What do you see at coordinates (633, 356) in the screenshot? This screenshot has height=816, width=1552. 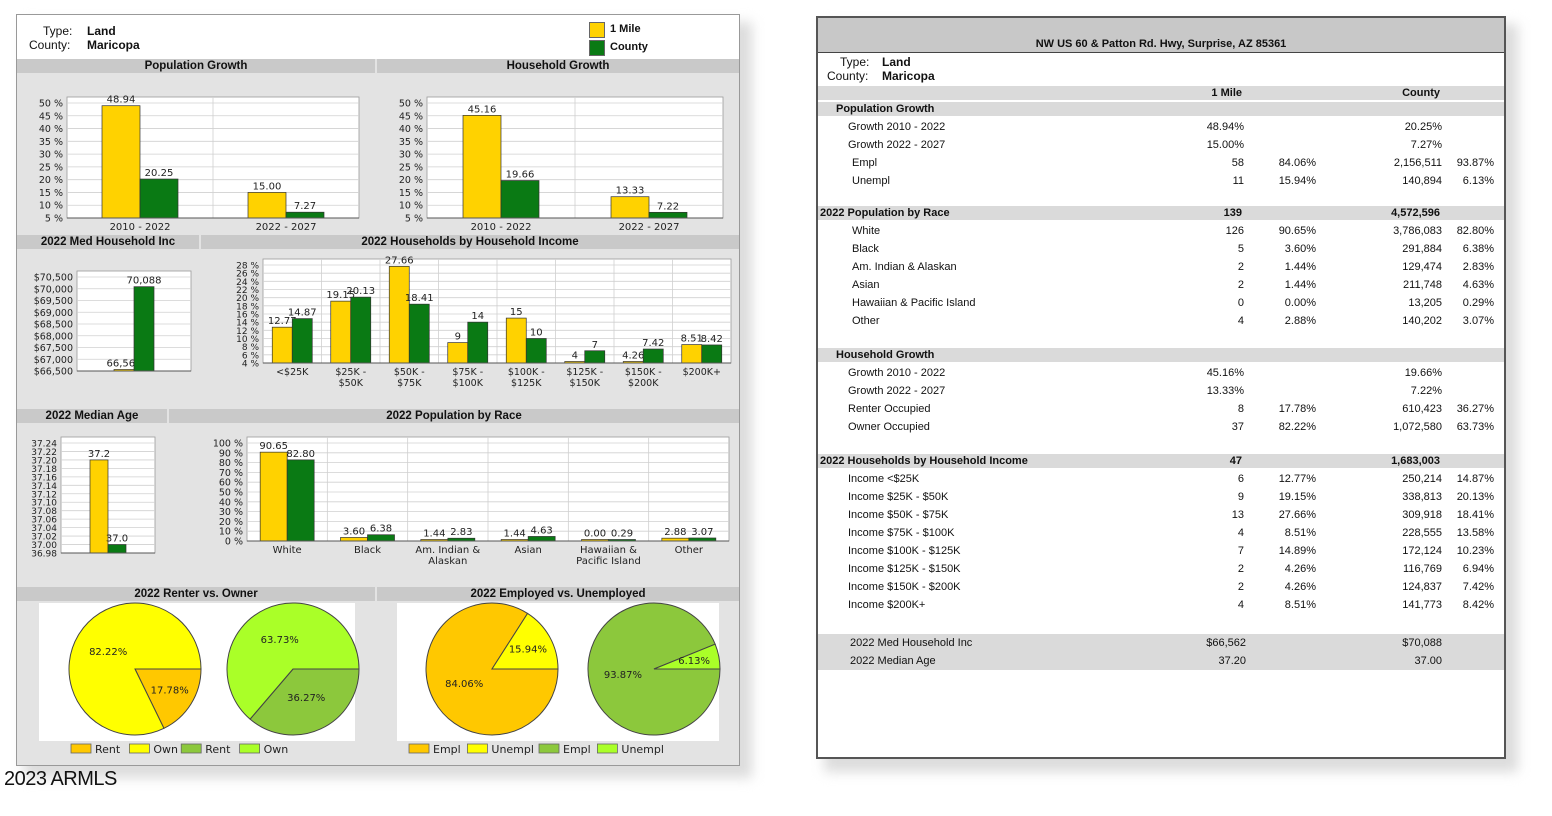 I see `data-label: 4.26` at bounding box center [633, 356].